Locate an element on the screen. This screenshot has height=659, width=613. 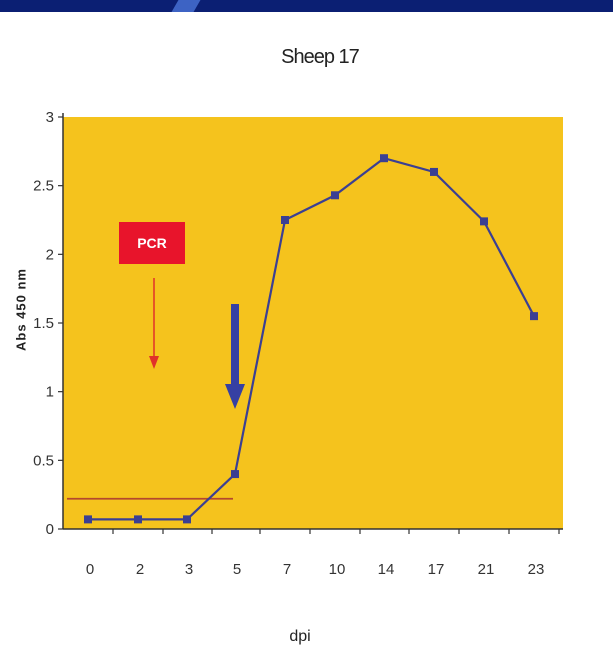
blue-arrow is located at coordinates (235, 345).